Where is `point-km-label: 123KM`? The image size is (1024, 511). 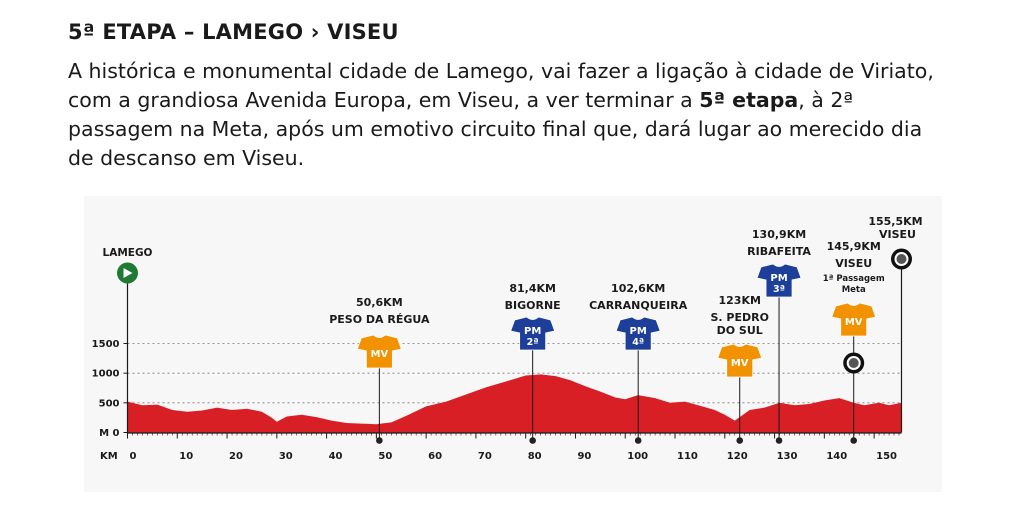
point-km-label: 123KM is located at coordinates (740, 300).